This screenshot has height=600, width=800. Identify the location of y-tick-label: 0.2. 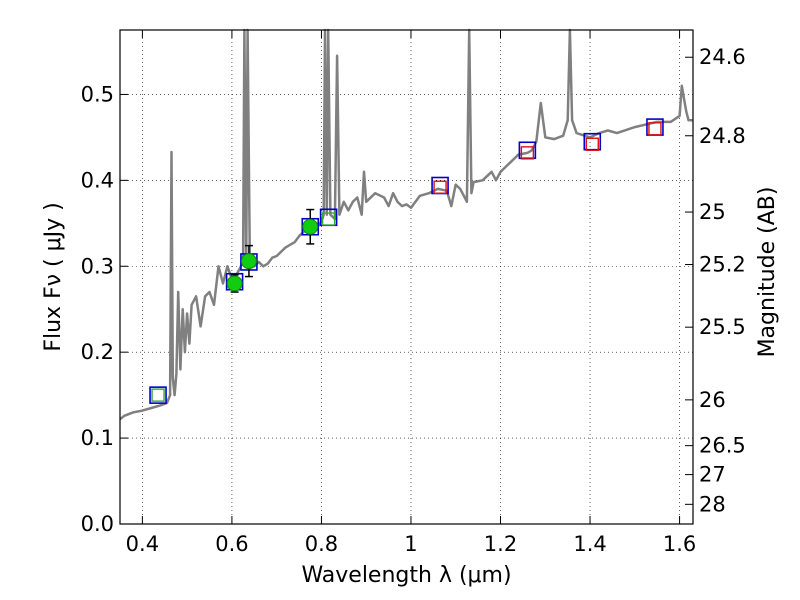
(97, 352).